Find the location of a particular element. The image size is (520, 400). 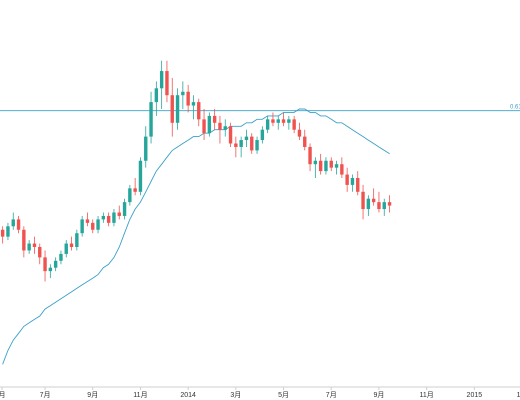

x-tick-label: 9月 is located at coordinates (92, 395).